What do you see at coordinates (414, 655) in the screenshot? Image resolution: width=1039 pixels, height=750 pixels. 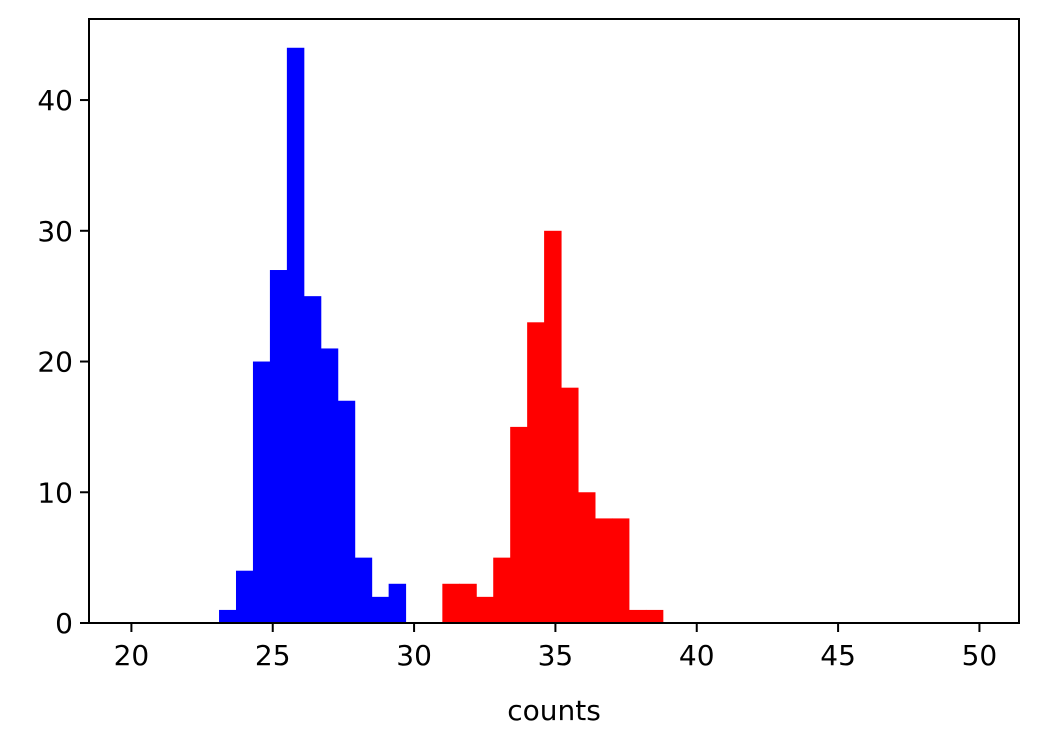 I see `x-tick-label: 30` at bounding box center [414, 655].